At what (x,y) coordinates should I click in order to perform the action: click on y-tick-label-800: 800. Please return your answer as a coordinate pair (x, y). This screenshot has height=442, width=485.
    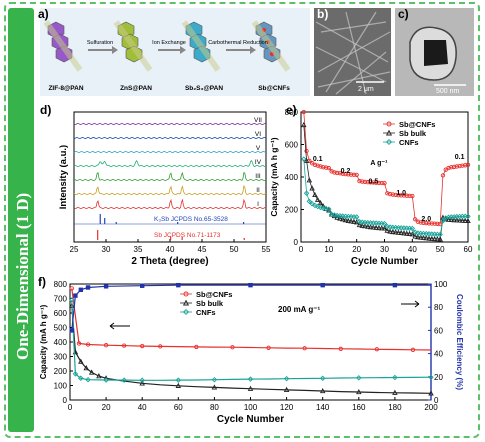
    Looking at the image, I should click on (61, 284).